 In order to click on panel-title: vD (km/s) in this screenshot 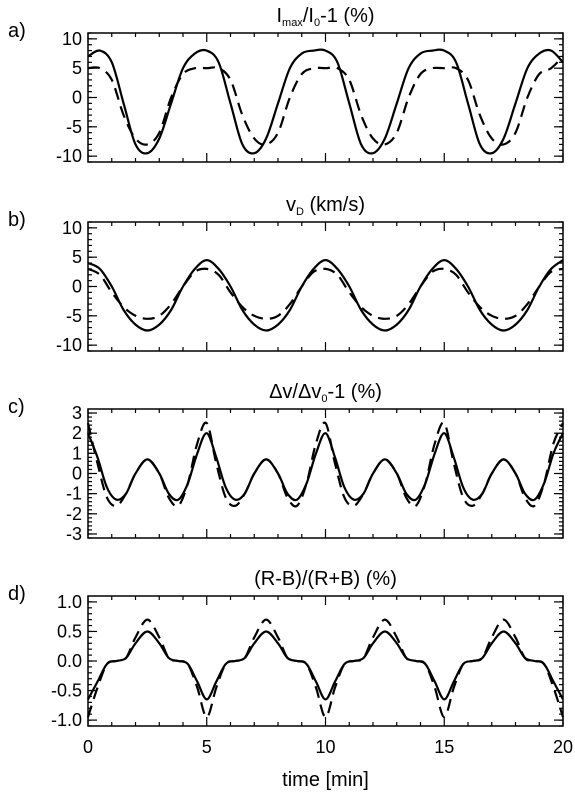, I will do `click(325, 206)`.